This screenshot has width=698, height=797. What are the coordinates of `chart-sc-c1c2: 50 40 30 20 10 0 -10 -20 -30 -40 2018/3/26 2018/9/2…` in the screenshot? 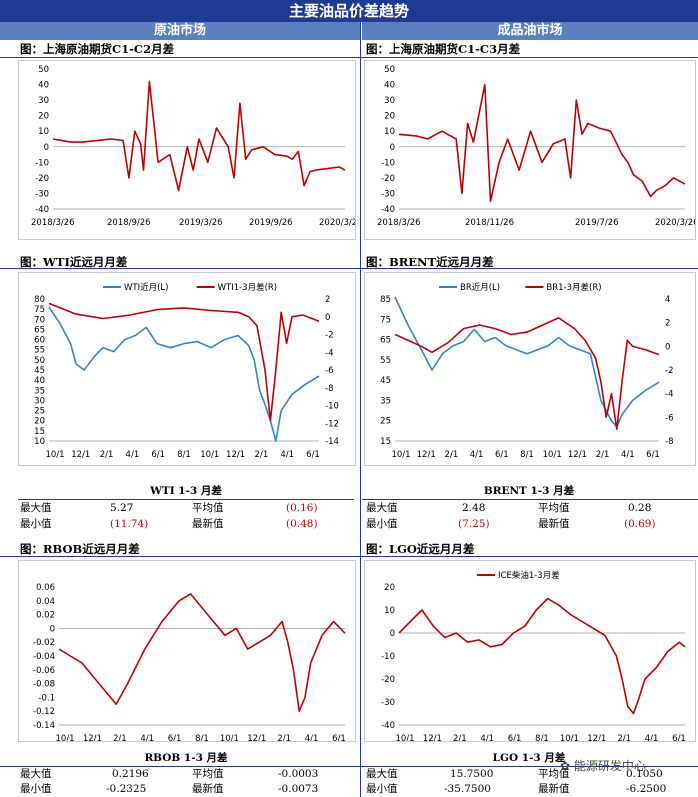 It's located at (197, 146).